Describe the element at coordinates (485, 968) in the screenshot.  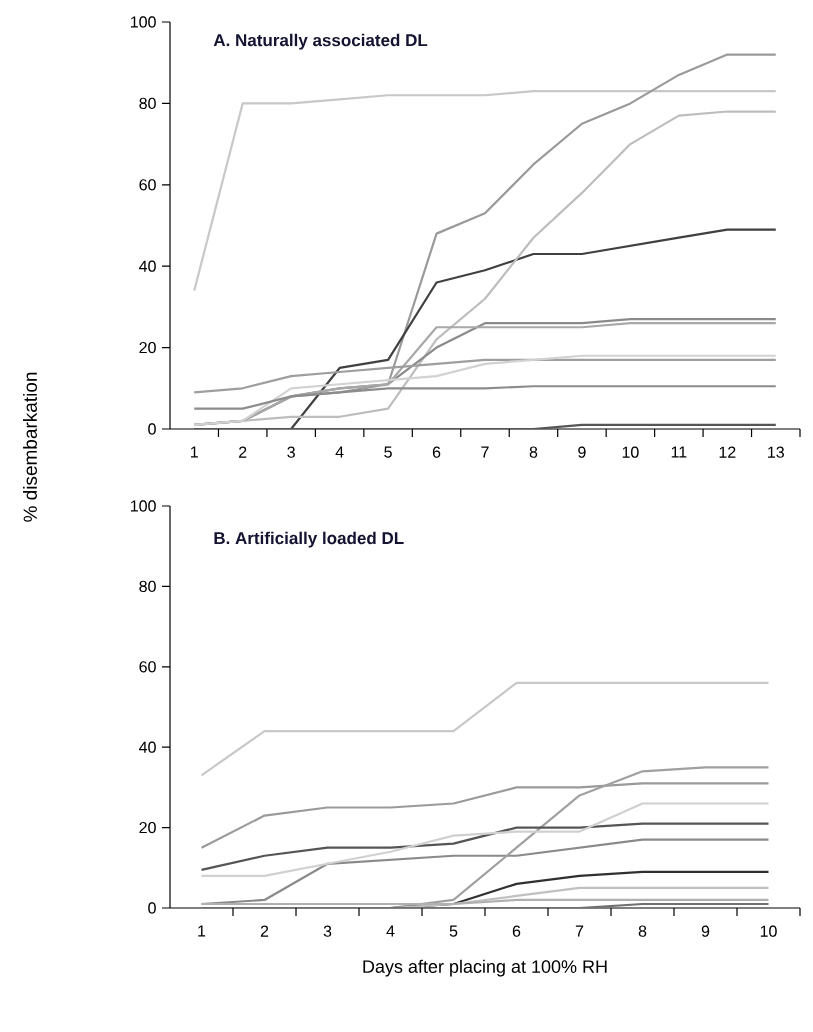
I see `x-axis-title: Days after placing at 100% RH` at that location.